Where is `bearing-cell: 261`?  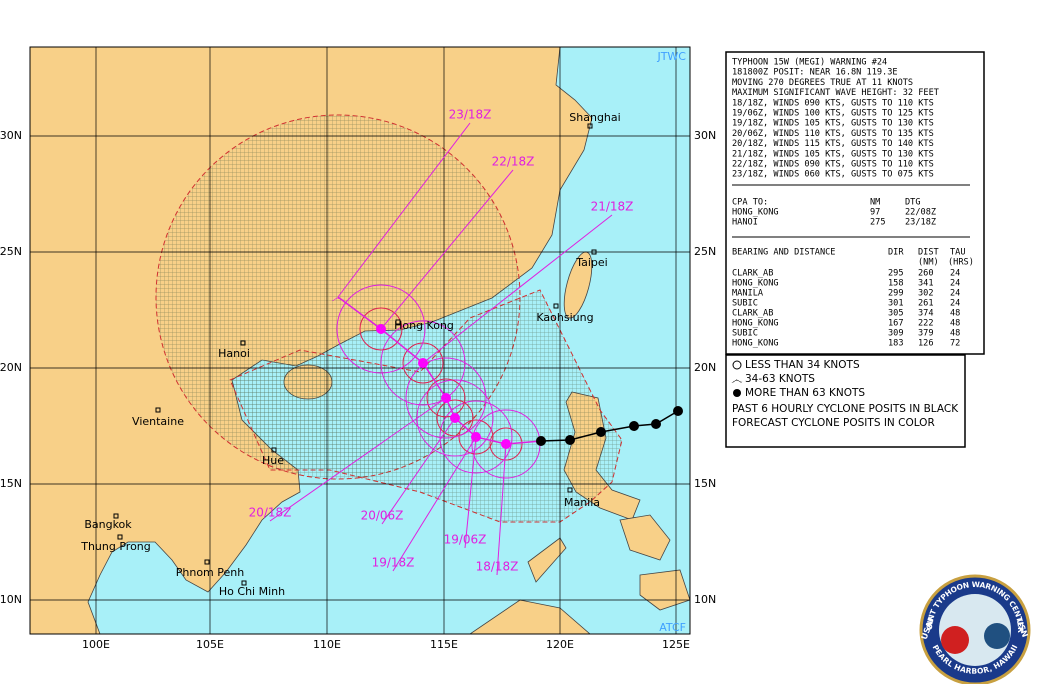 bearing-cell: 261 is located at coordinates (926, 304).